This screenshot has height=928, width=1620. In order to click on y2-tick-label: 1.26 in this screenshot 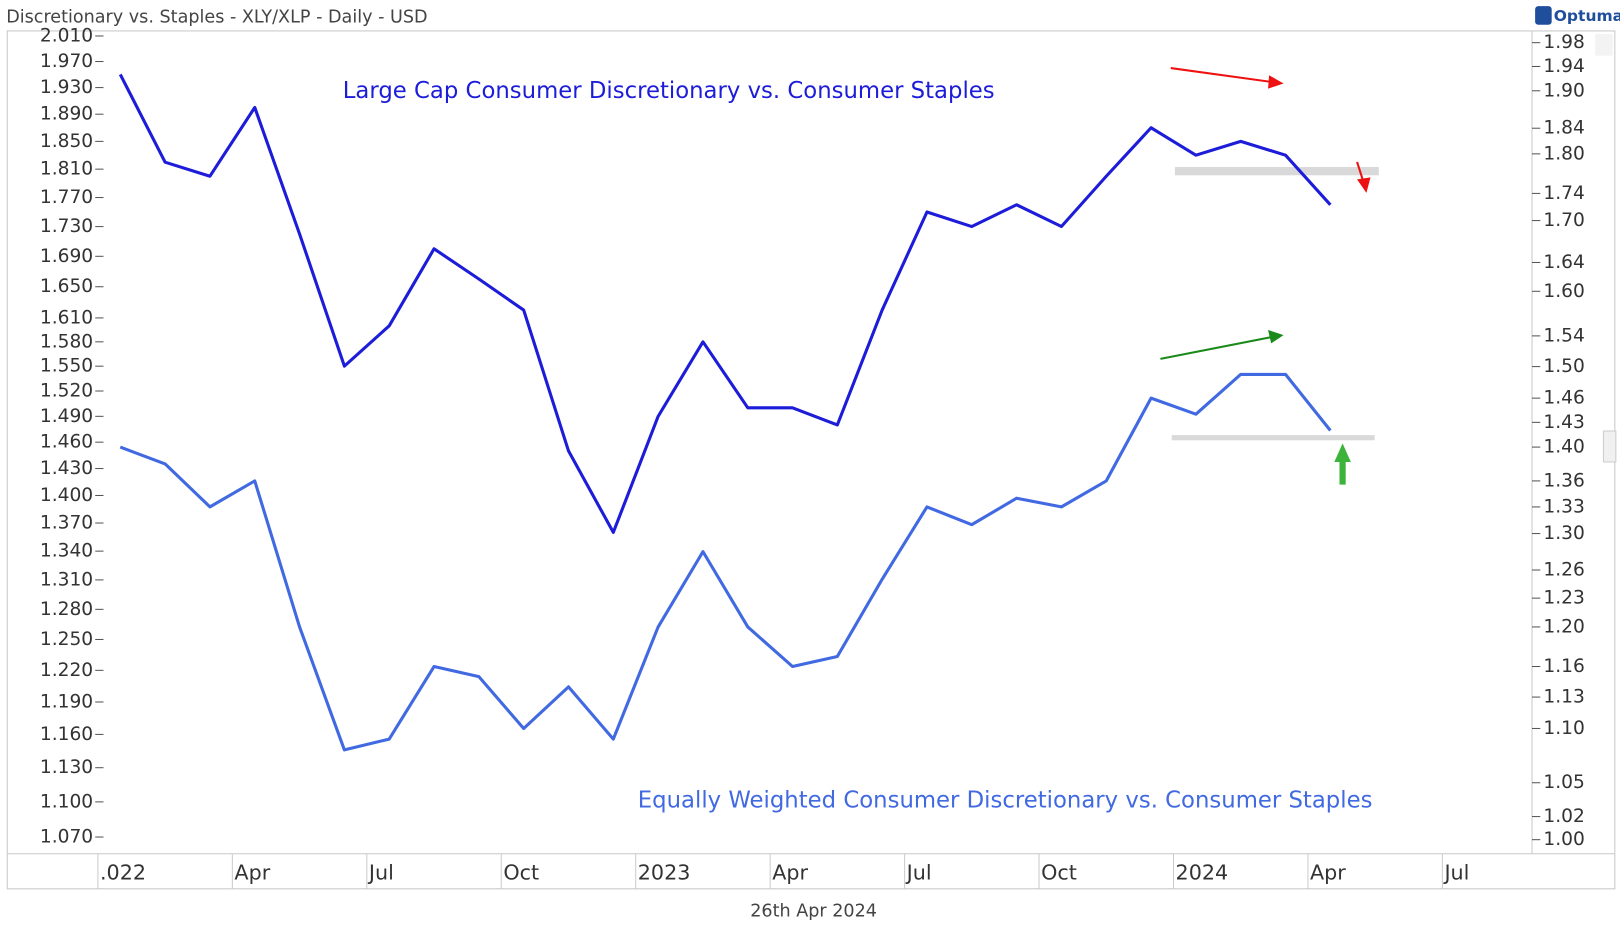, I will do `click(1563, 570)`.